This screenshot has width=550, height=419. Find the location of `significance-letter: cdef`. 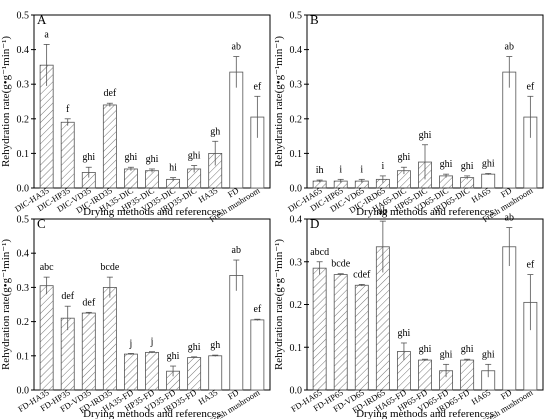

significance-letter: cdef is located at coordinates (362, 274).